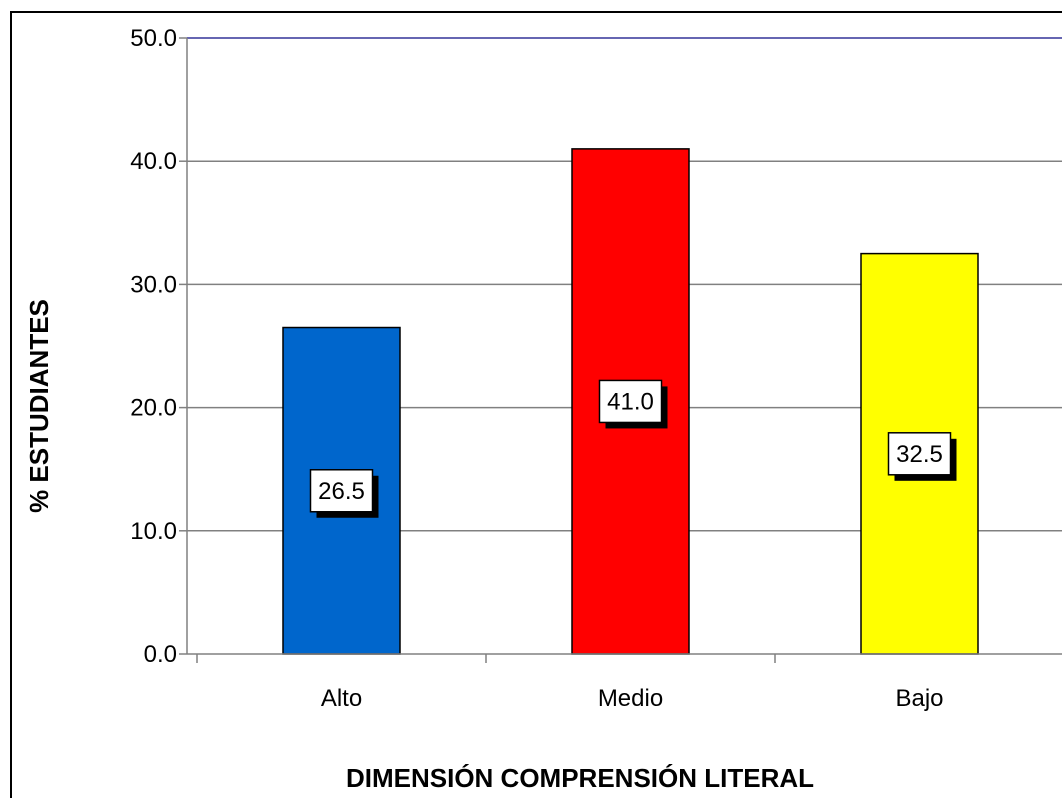 The width and height of the screenshot is (1062, 798). I want to click on y-tick-label: 30.0, so click(153, 284).